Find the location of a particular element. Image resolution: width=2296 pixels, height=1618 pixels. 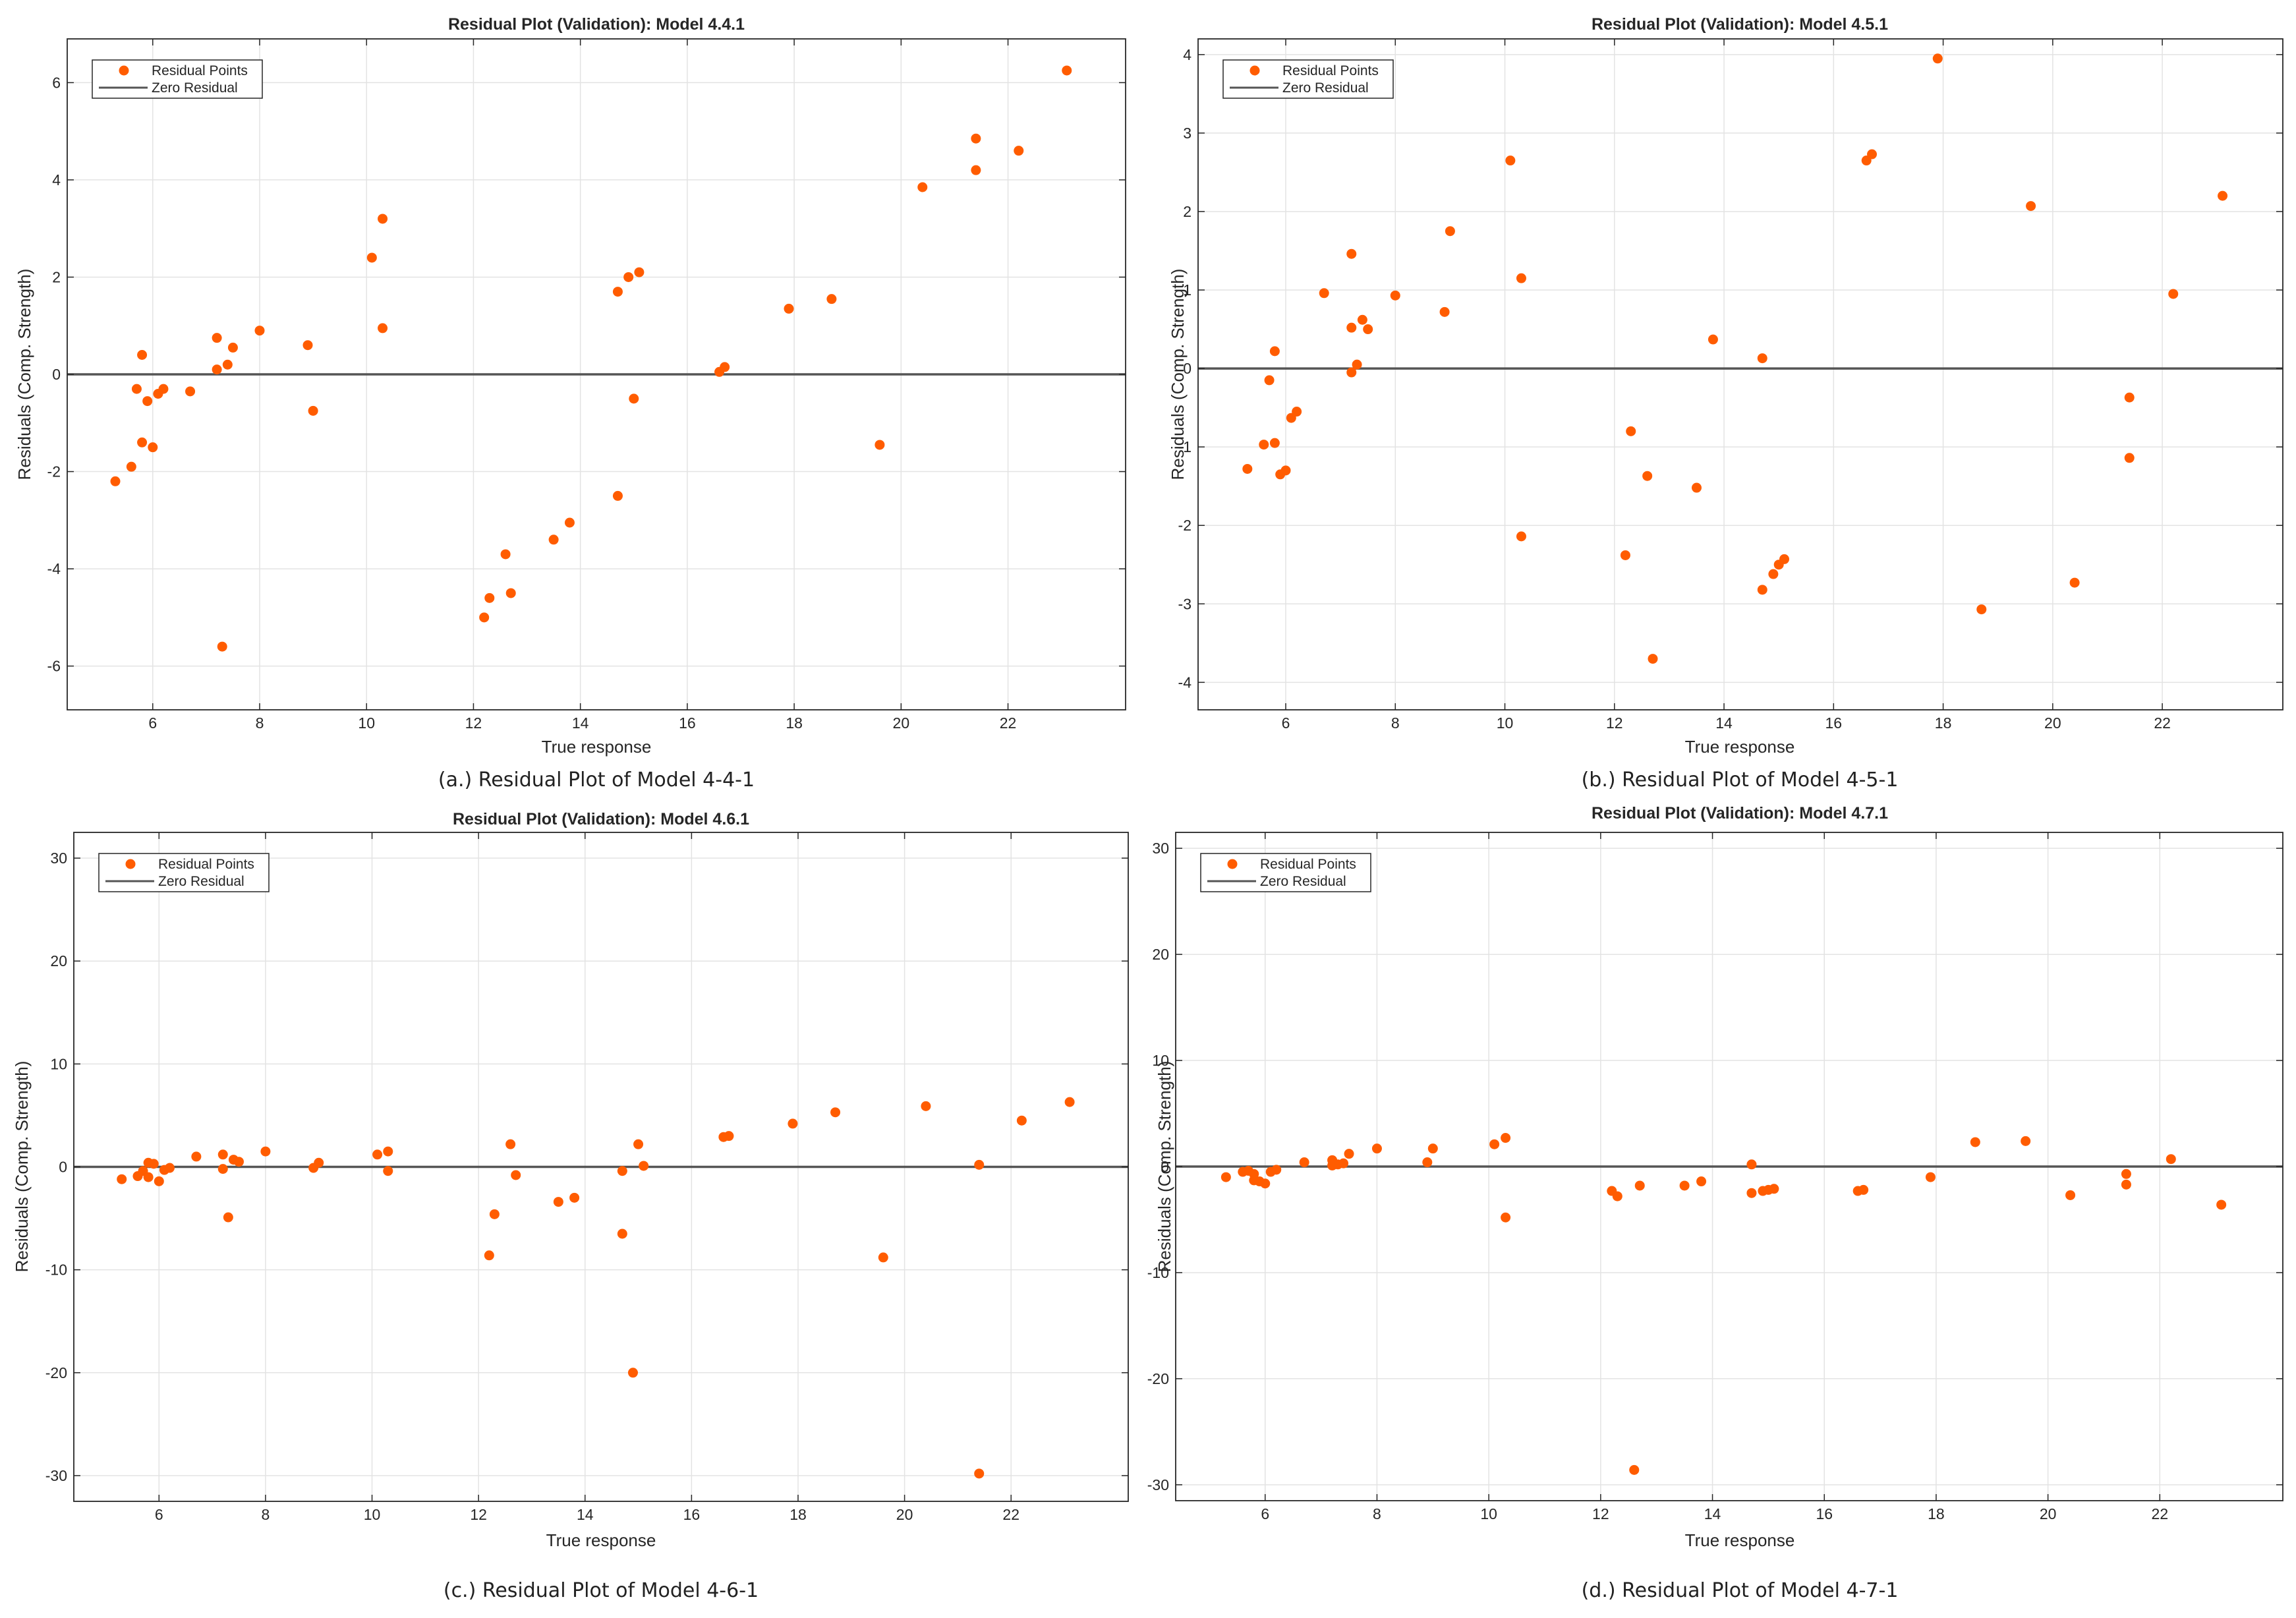

y-tick-label: -30 is located at coordinates (56, 1476).